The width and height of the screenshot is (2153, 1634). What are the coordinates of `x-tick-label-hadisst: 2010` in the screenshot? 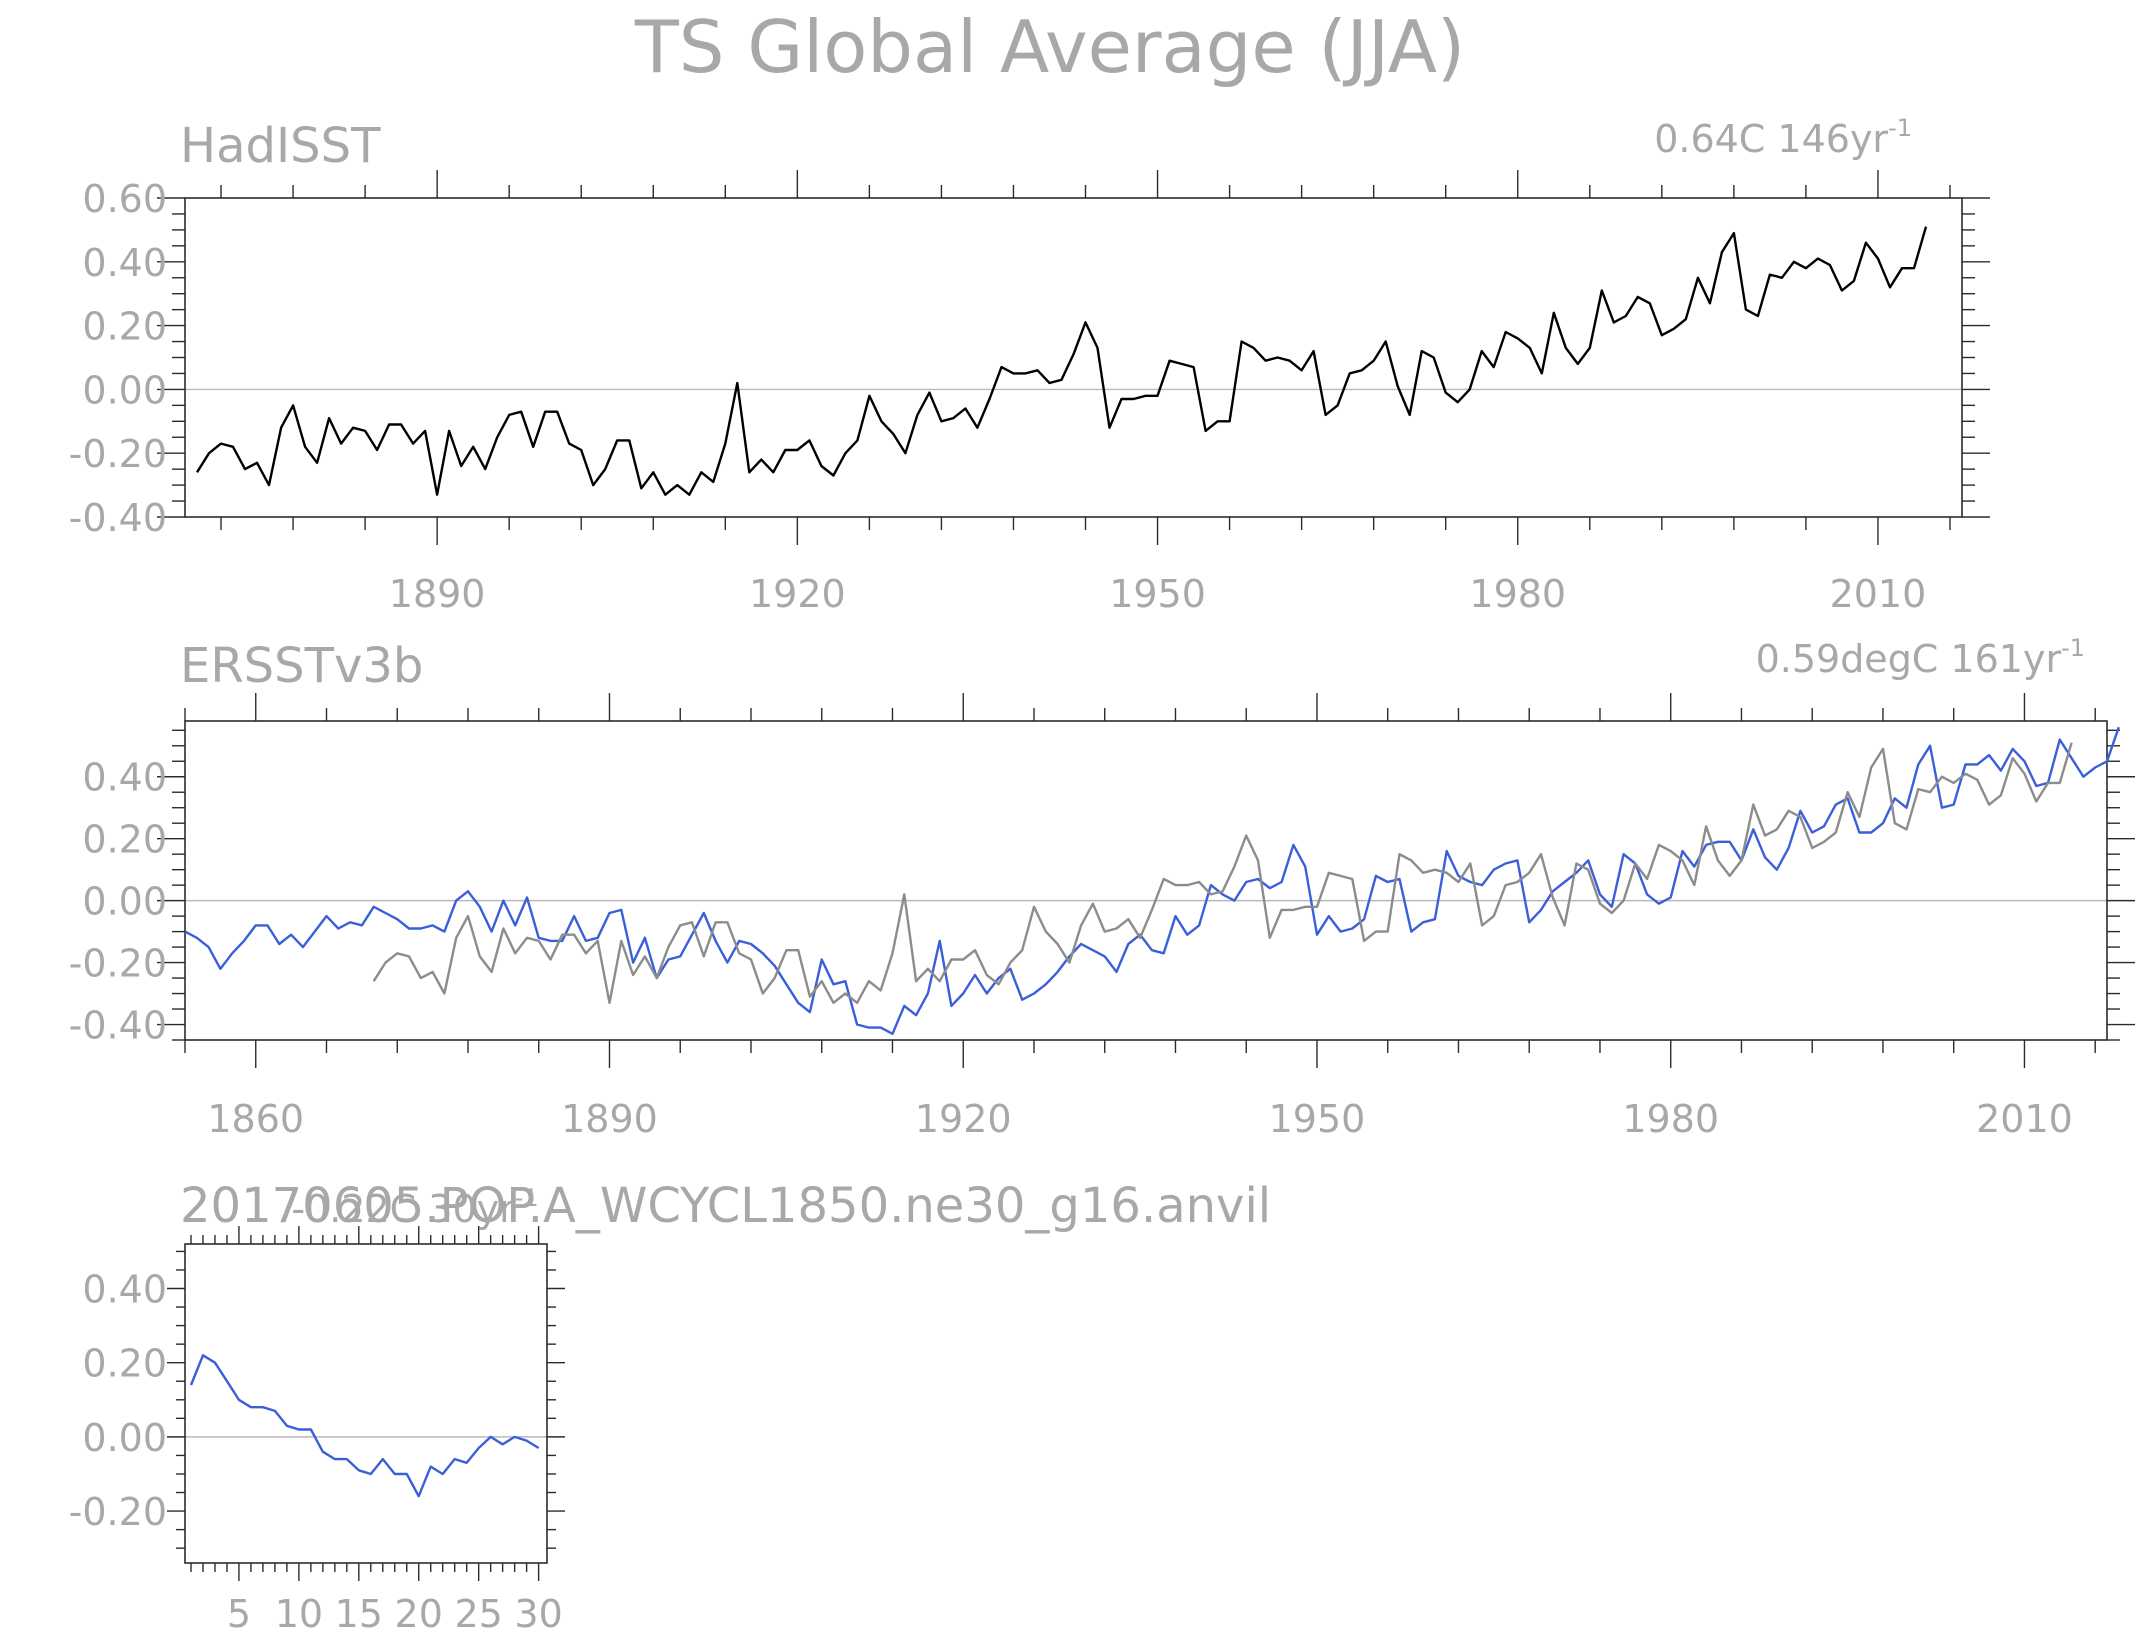 It's located at (1878, 594).